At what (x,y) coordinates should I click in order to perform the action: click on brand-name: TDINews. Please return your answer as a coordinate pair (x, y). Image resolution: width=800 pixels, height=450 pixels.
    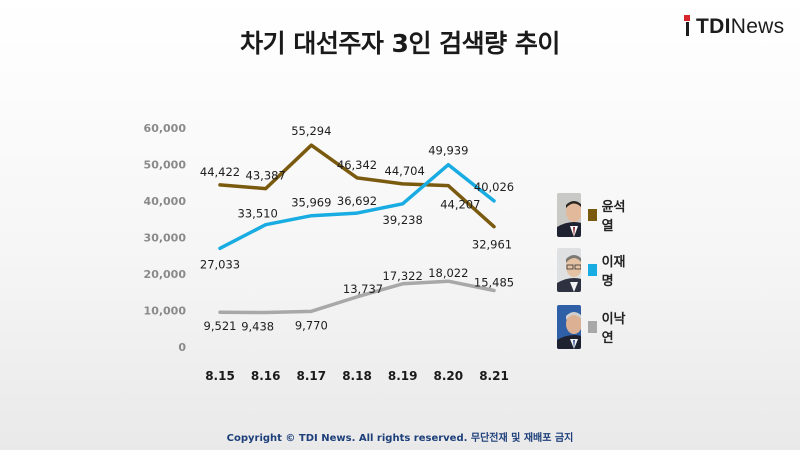
    Looking at the image, I should click on (740, 27).